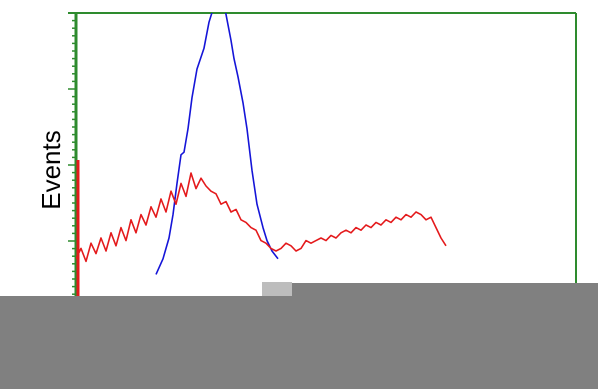  What do you see at coordinates (445, 290) in the screenshot?
I see `redaction-overlay-notch` at bounding box center [445, 290].